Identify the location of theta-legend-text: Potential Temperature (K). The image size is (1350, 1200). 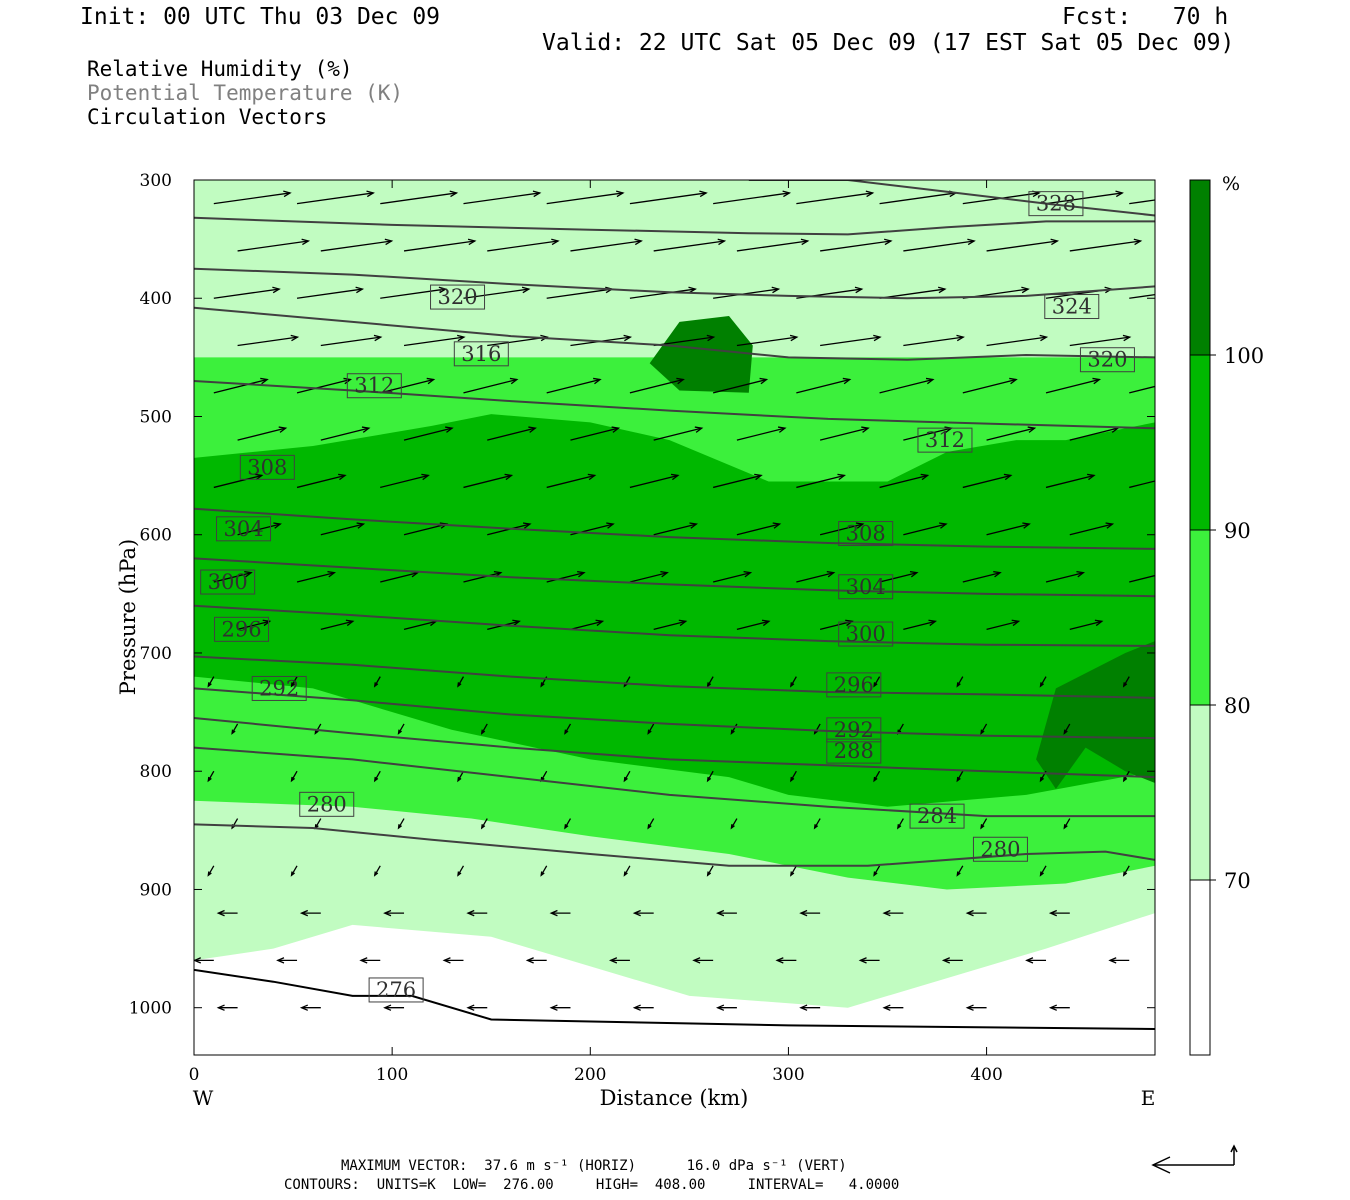
(245, 93).